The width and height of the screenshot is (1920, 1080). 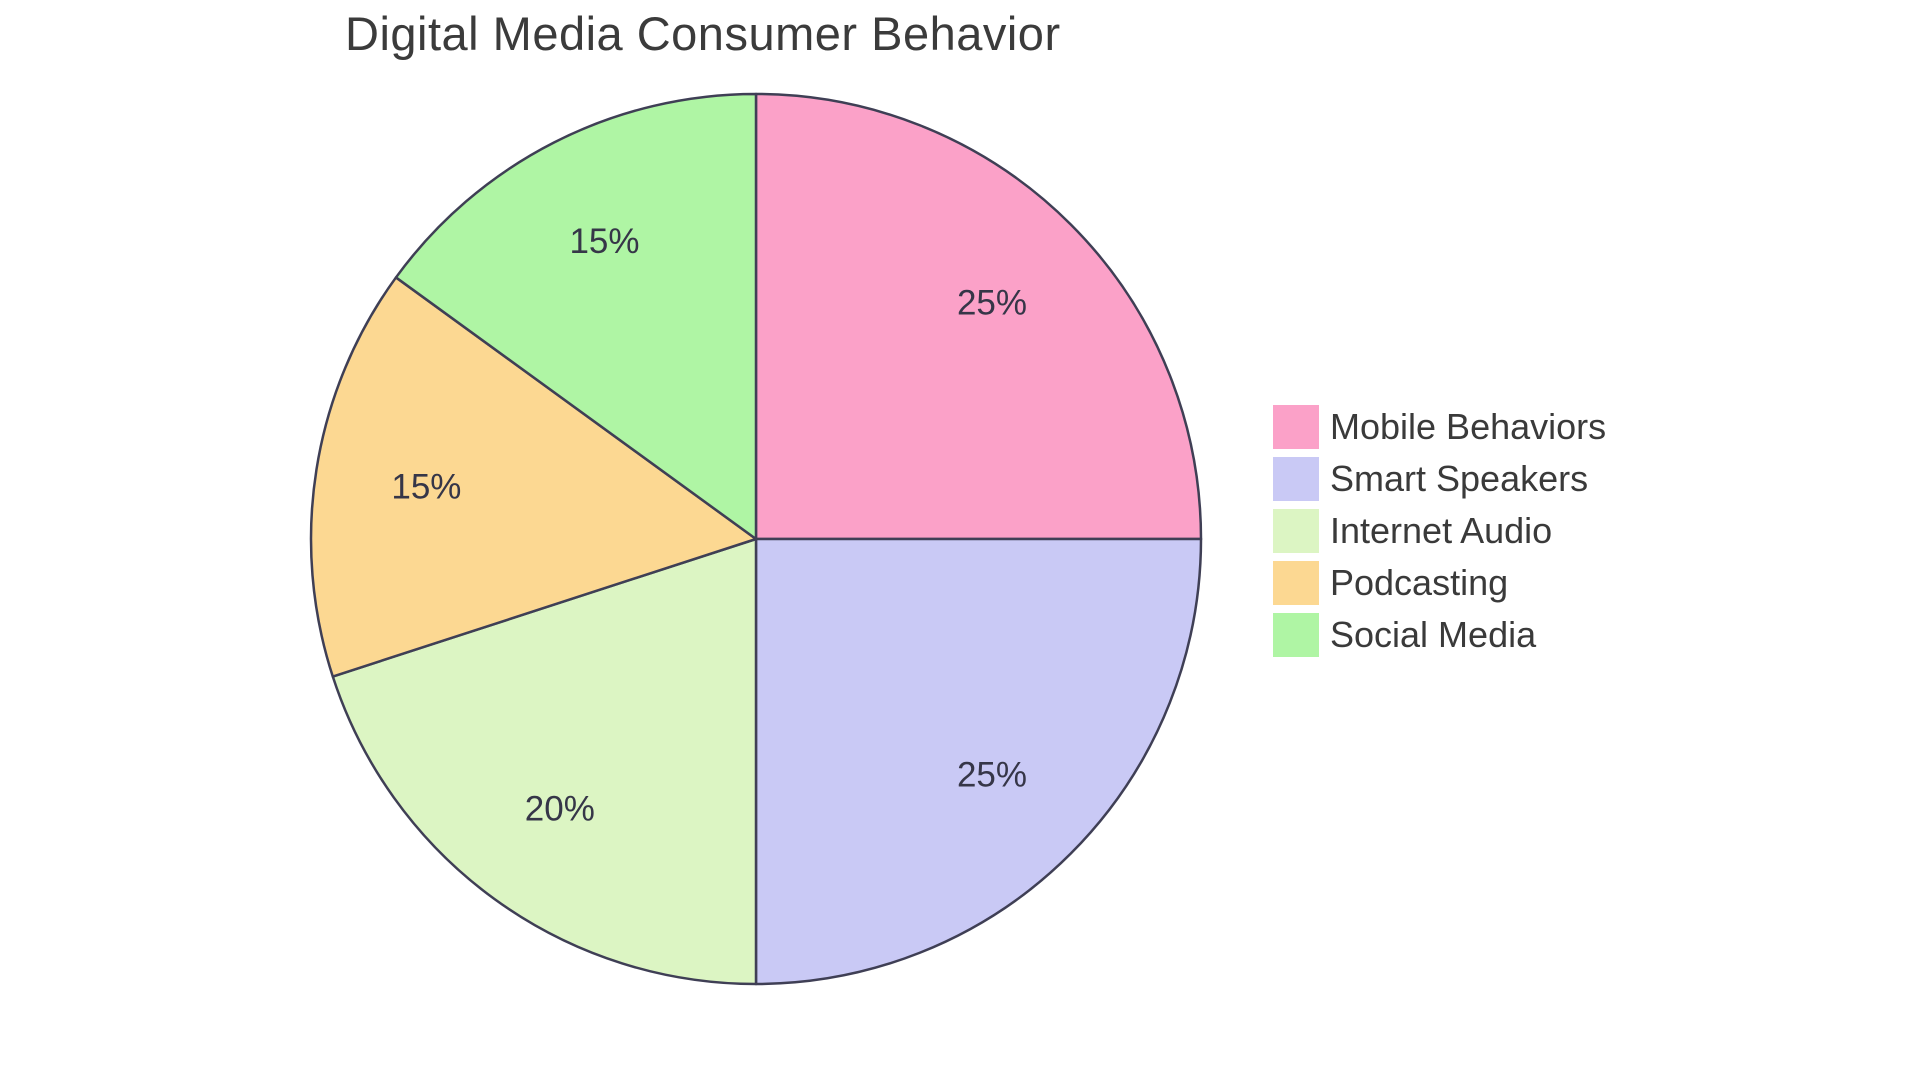 I want to click on pie-slice-percent-podcasting: 15%, so click(x=426, y=486).